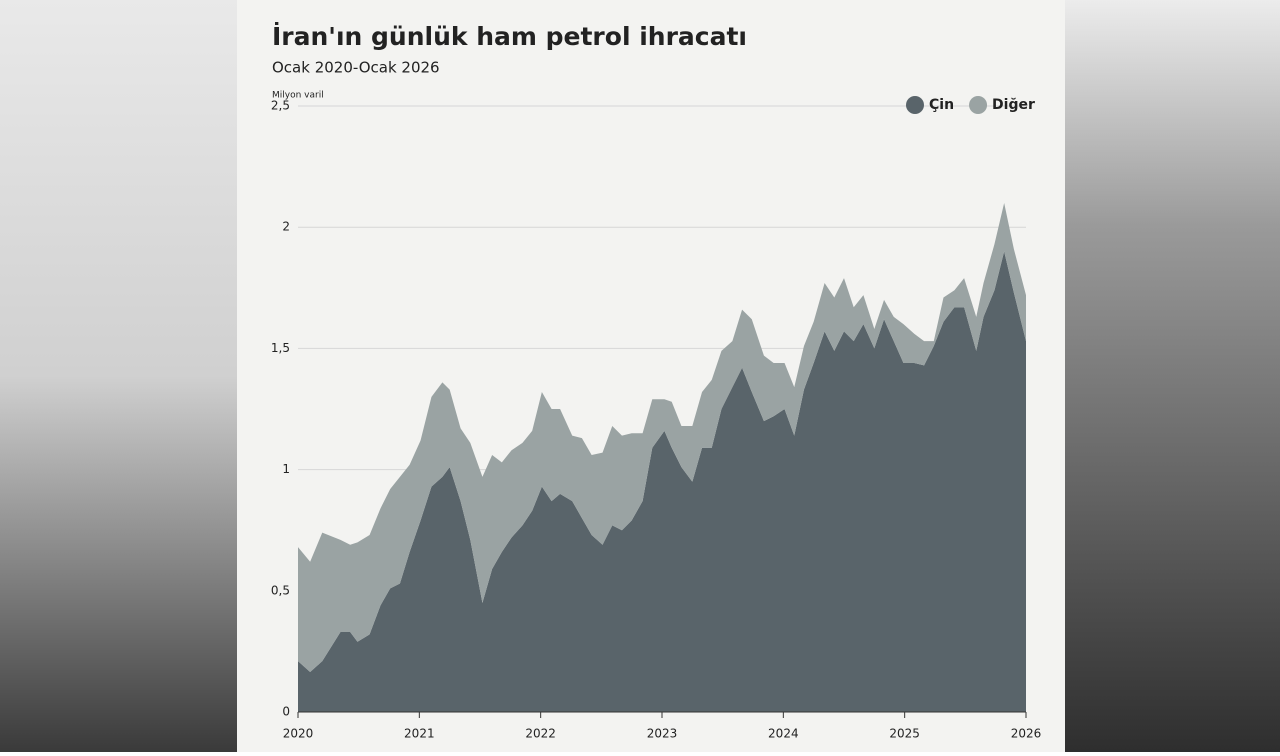  I want to click on y-tick-label: 1, so click(286, 469).